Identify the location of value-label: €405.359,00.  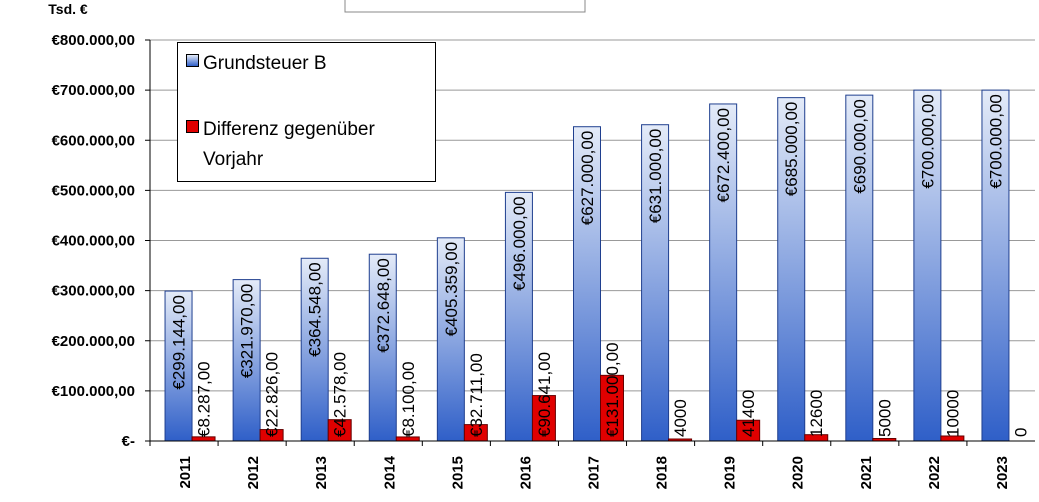
(451, 289).